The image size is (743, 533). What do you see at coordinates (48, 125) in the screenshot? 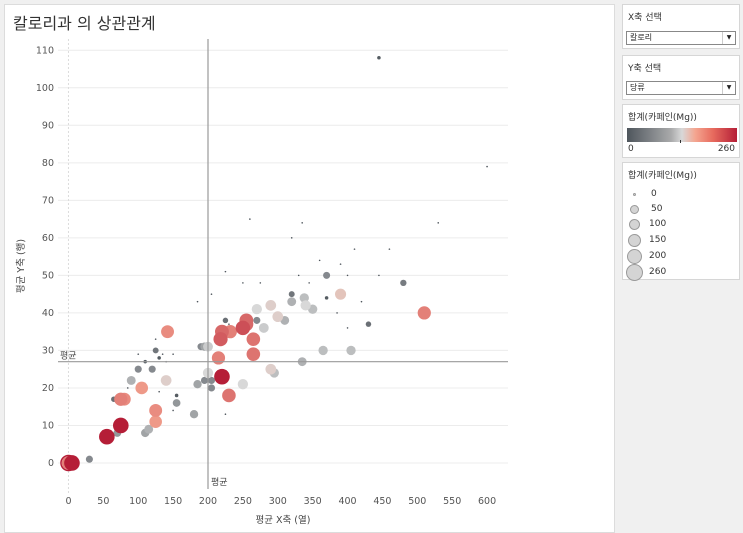
I see `y-tick-label: 90` at bounding box center [48, 125].